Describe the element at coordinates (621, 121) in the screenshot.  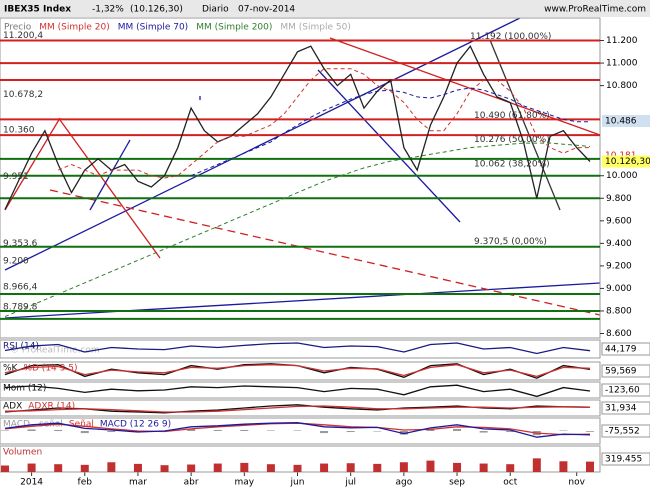
I see `price-label: 10.486` at that location.